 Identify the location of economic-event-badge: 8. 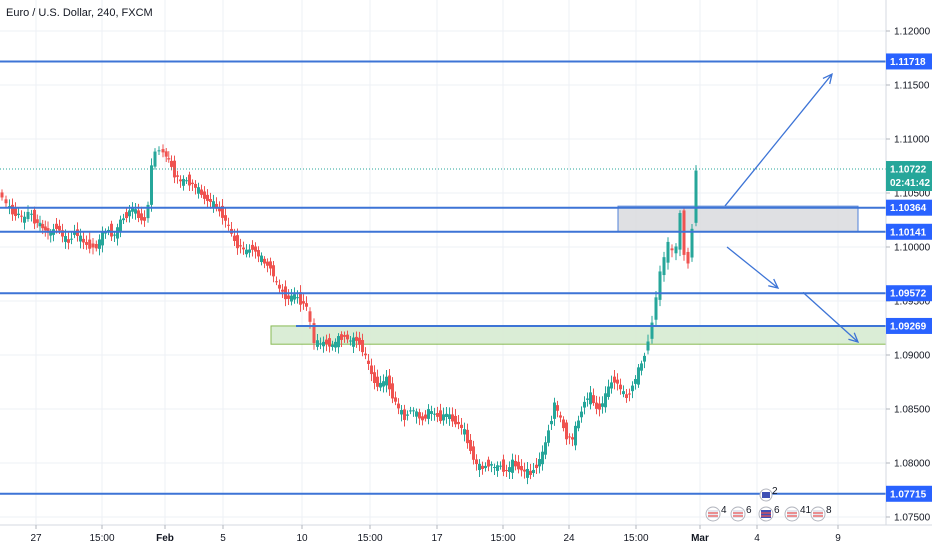
(821, 513).